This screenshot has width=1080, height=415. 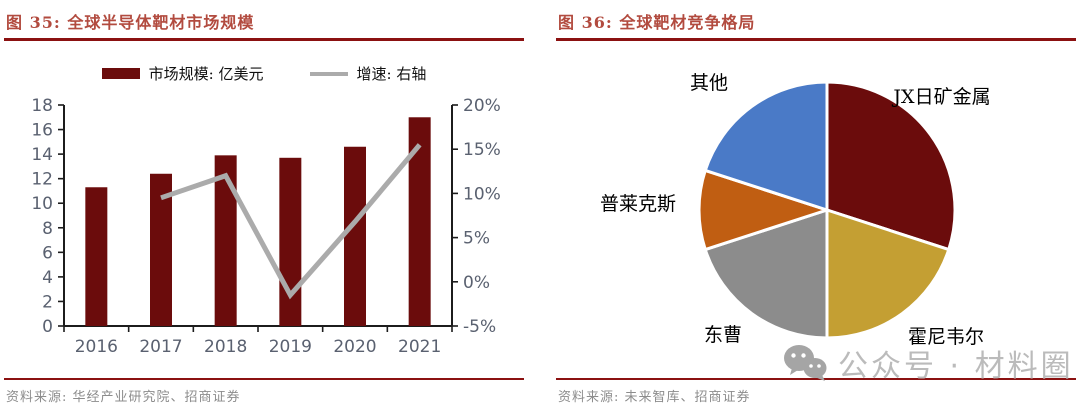 I want to click on figure-36-source: 资料来源: 未来智库、招商证券, so click(x=816, y=396).